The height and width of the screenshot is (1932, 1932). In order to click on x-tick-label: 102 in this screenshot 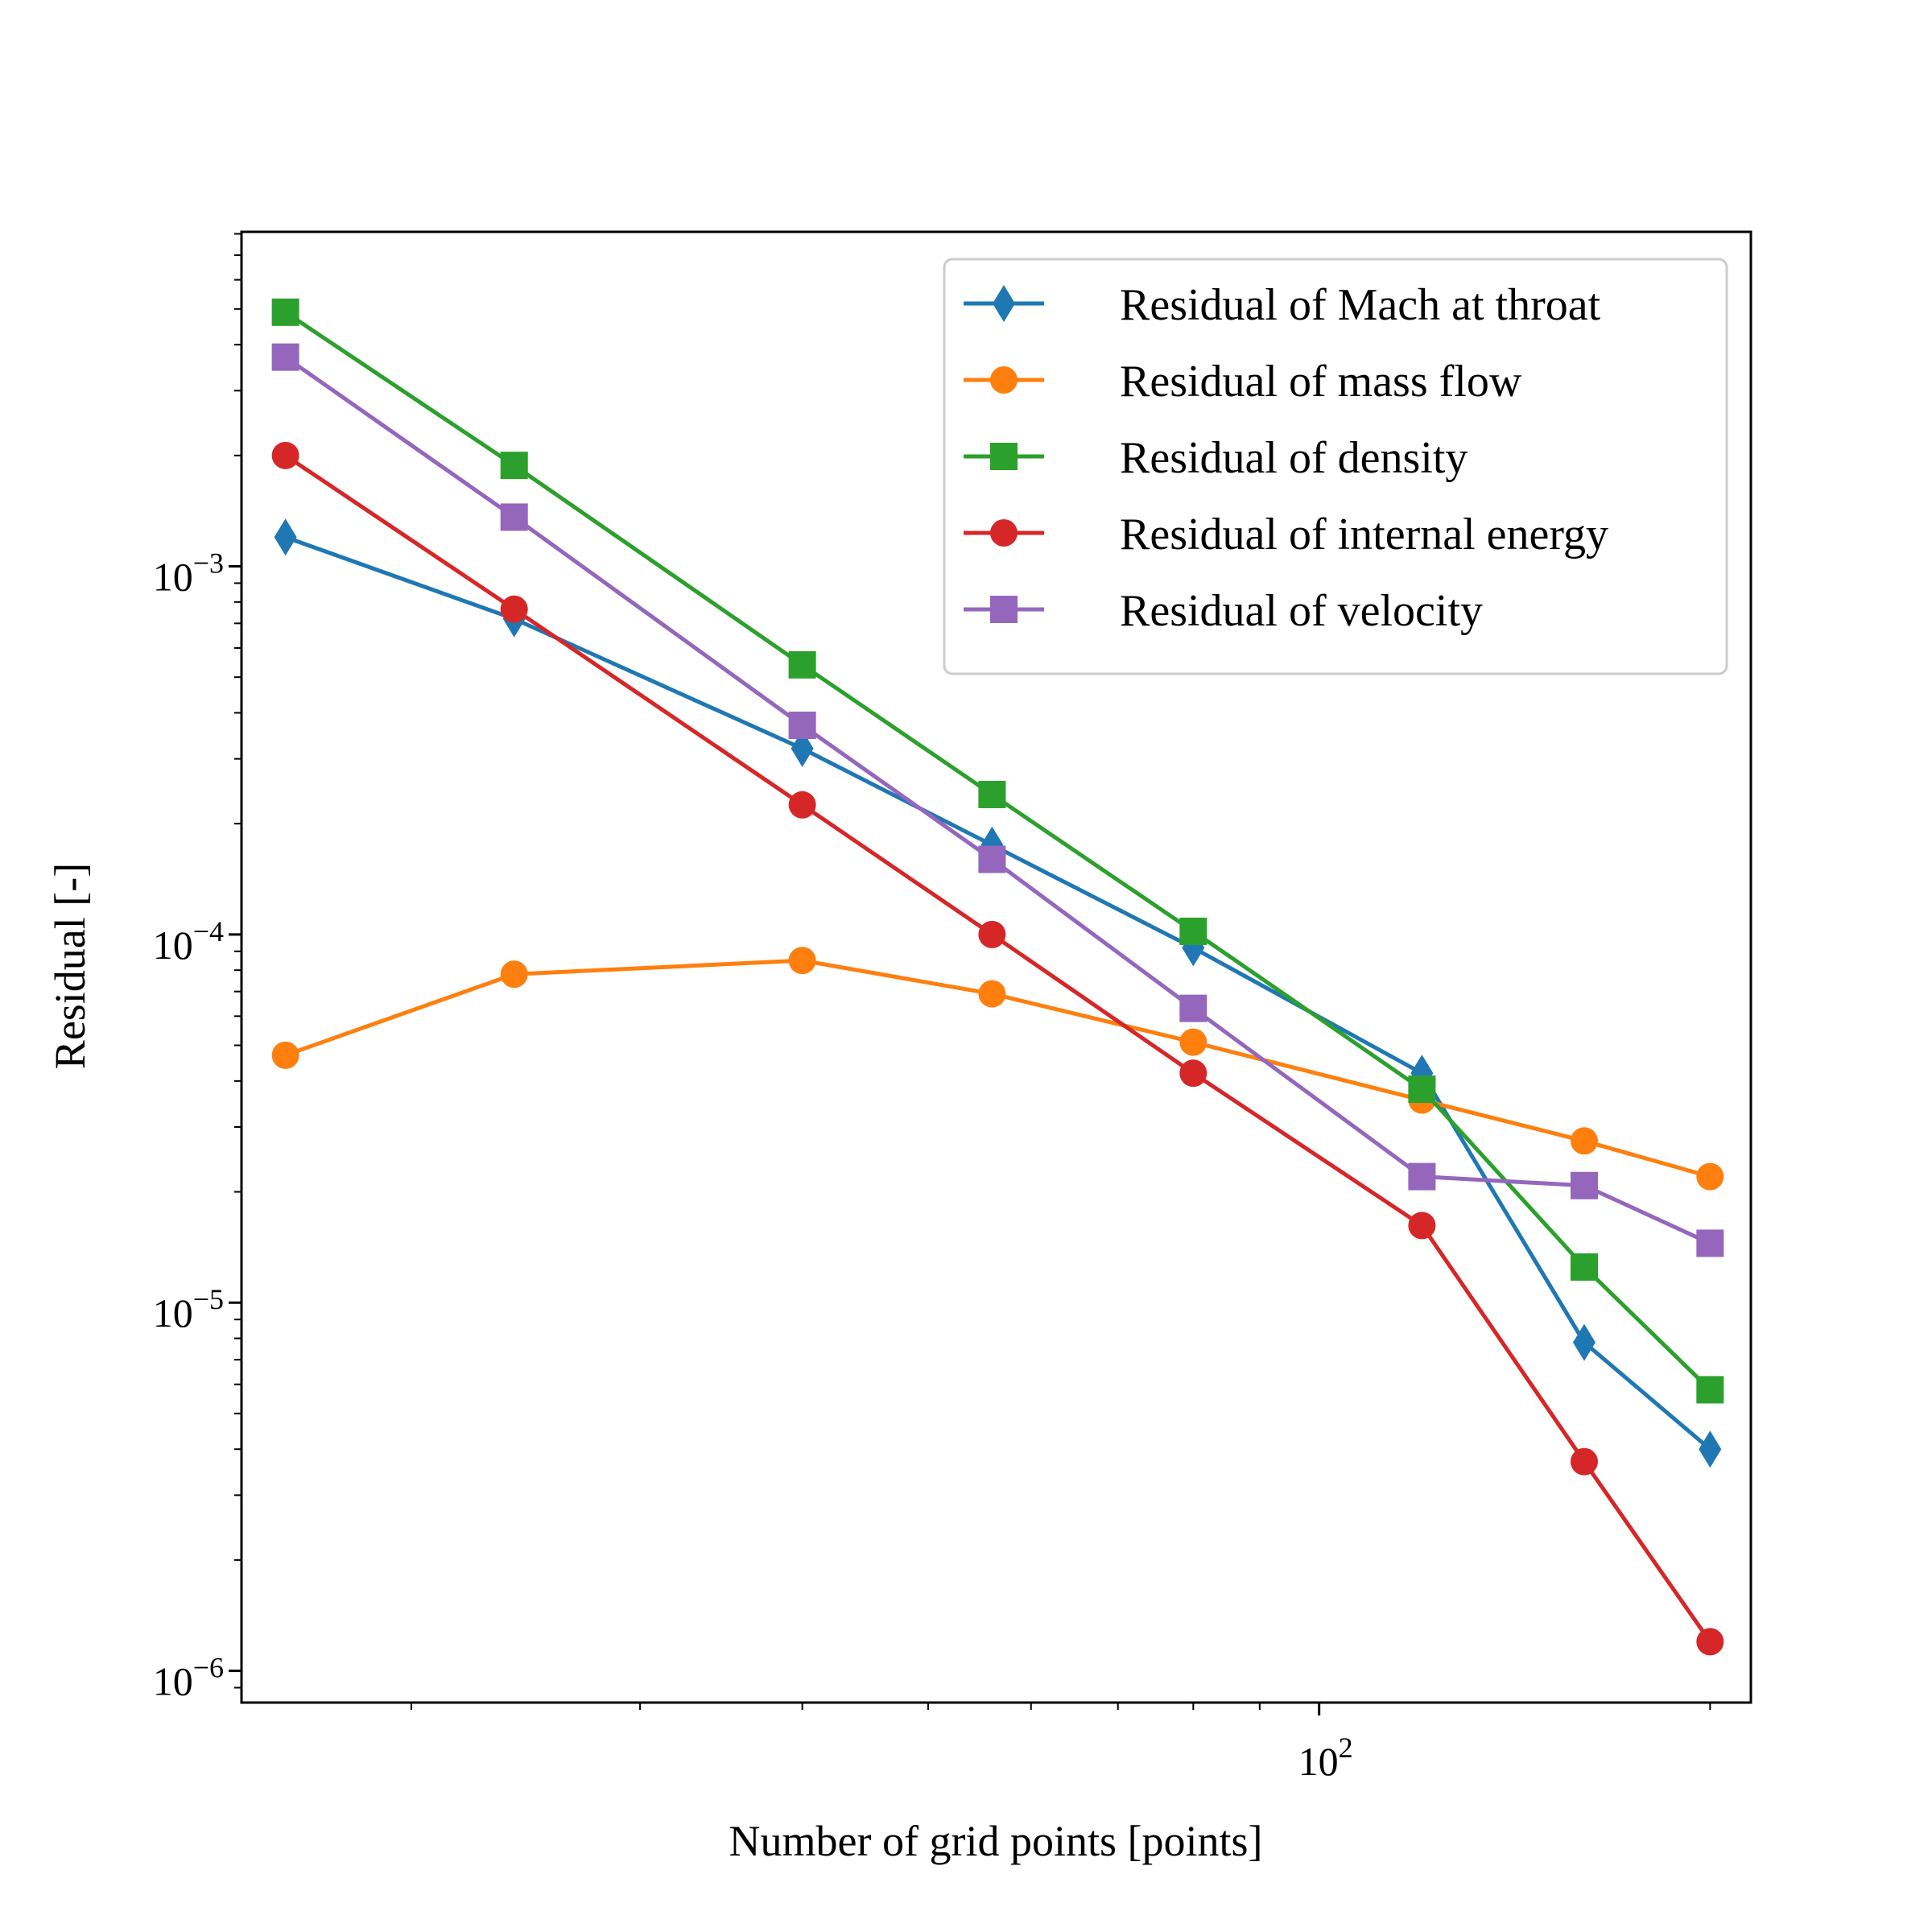, I will do `click(1325, 1758)`.